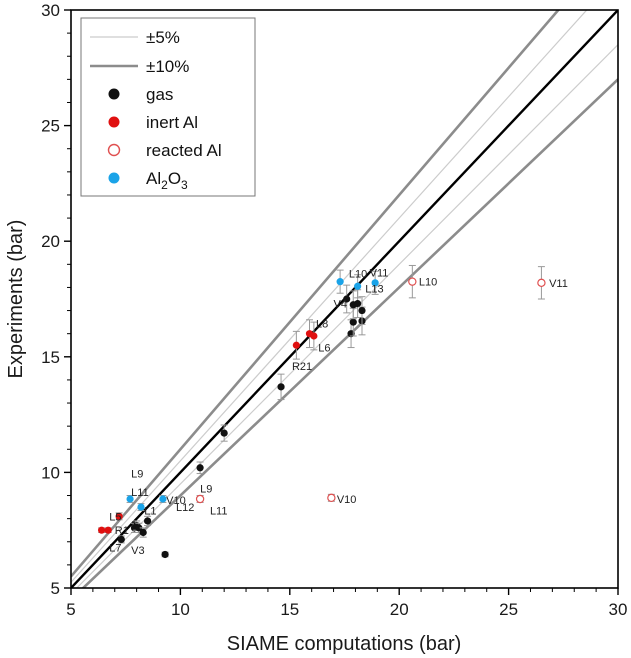 The image size is (631, 658). I want to click on legend-label-tol5: ±5%, so click(163, 37).